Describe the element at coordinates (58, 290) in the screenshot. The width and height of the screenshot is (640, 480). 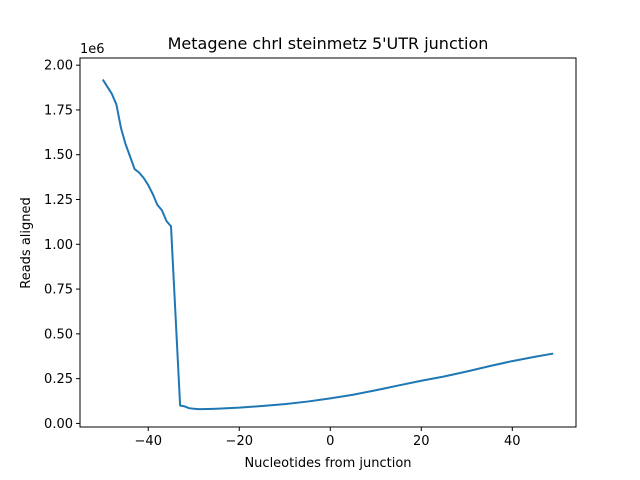
I see `y-tick-label: 0.75` at that location.